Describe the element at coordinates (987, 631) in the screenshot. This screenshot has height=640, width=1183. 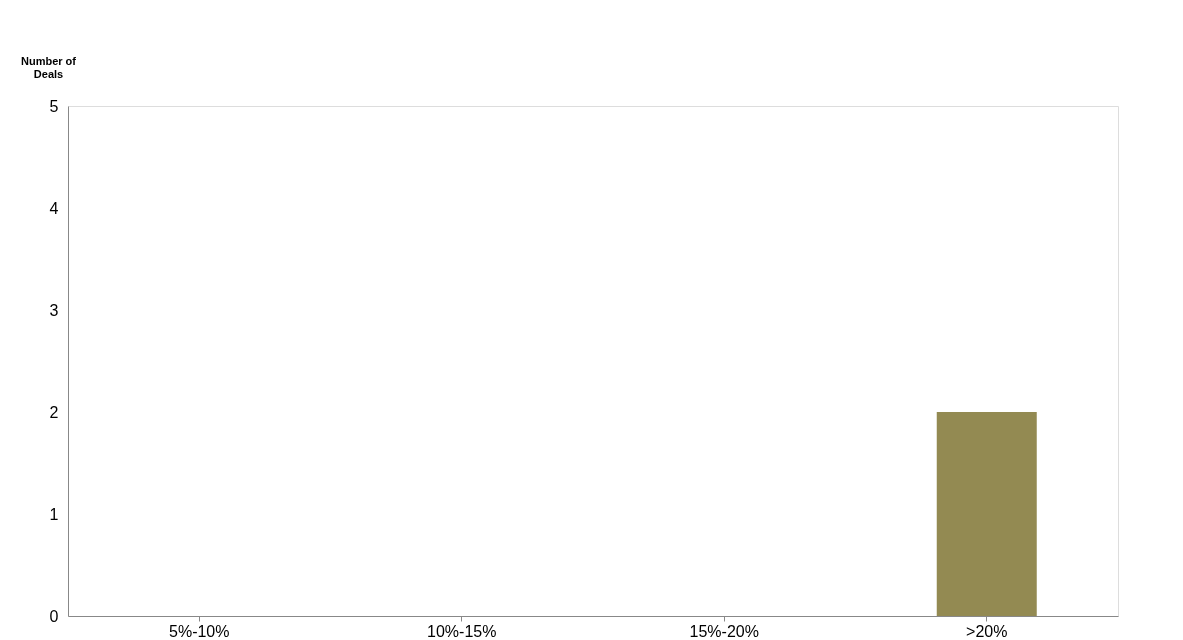
I see `x-tick-label: >20%` at that location.